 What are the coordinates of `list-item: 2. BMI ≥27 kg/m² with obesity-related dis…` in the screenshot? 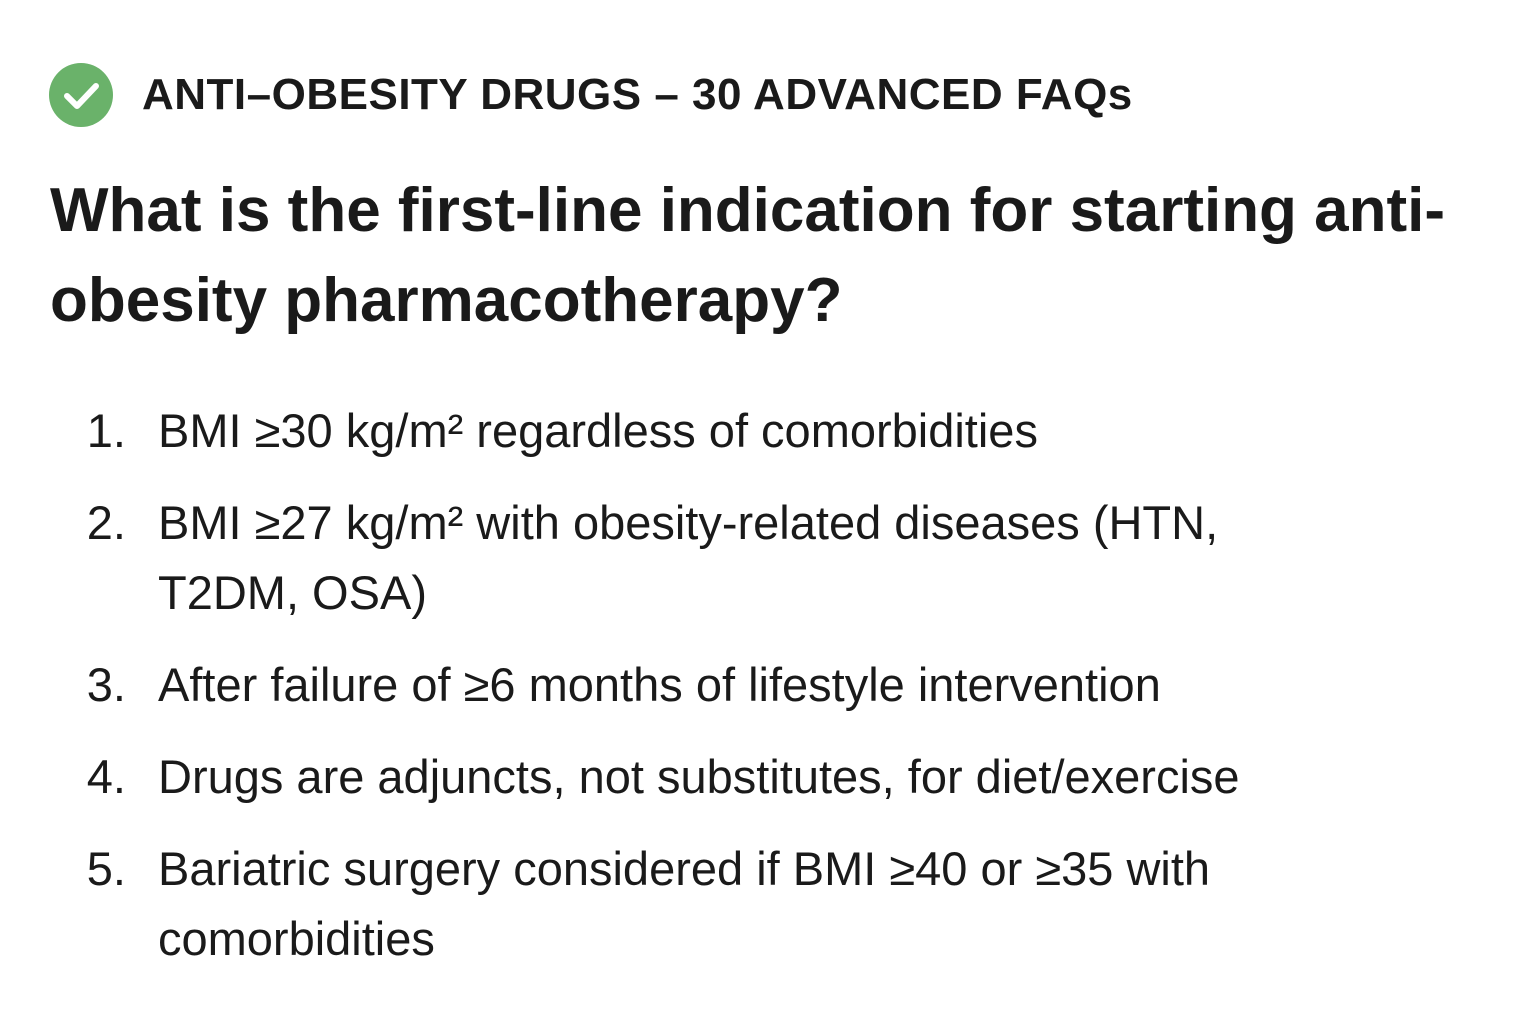 It's located at (760, 558).